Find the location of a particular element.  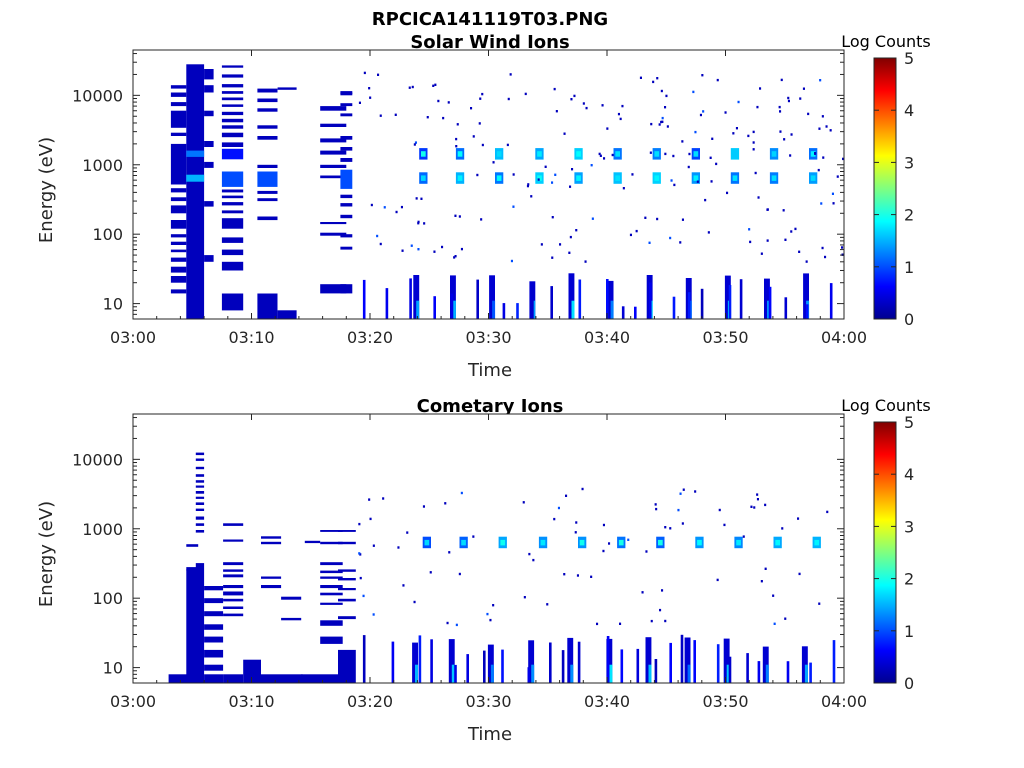

colorbar-label: Log Counts is located at coordinates (886, 41).